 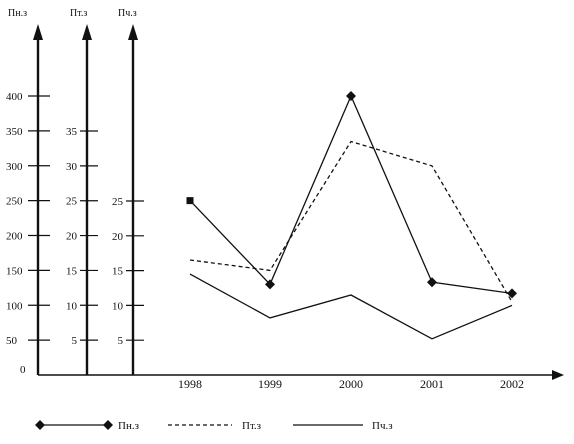 I want to click on series-point-pn-2000, so click(x=351, y=96).